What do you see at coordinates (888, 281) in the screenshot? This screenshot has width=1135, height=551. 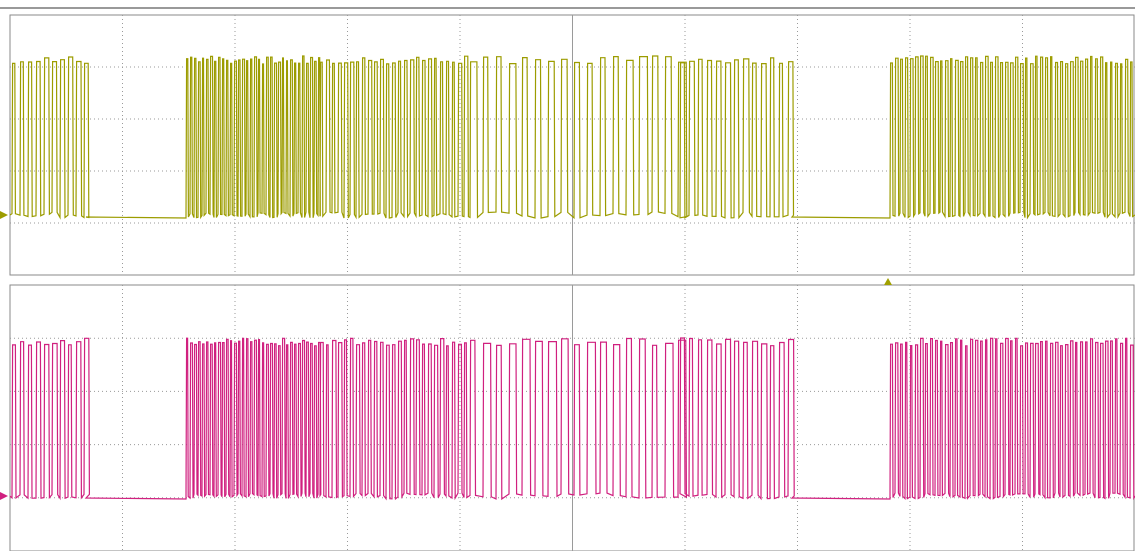 I see `trigger-marker` at bounding box center [888, 281].